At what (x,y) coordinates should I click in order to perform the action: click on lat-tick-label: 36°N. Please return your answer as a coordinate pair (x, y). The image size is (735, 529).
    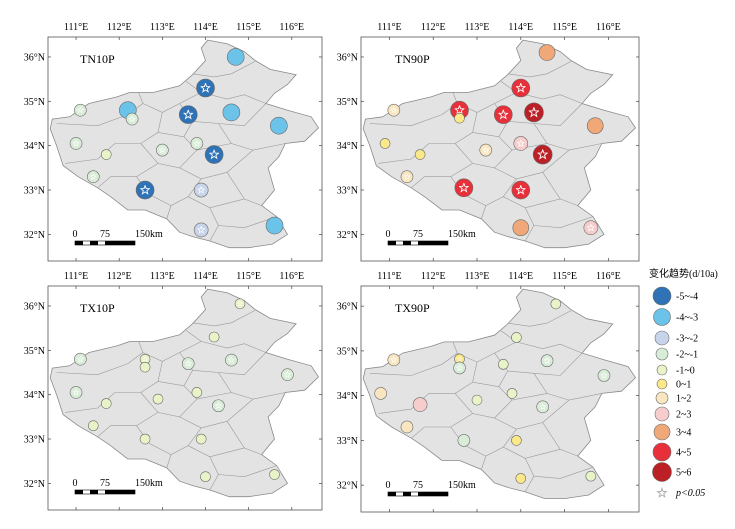
    Looking at the image, I should click on (34, 306).